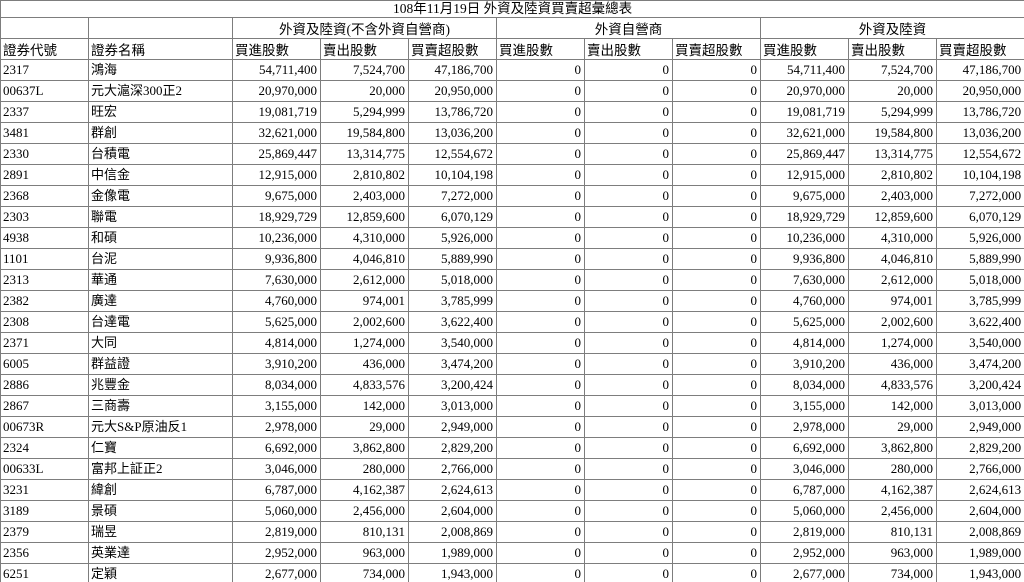 The width and height of the screenshot is (1024, 582). What do you see at coordinates (979, 70) in the screenshot?
I see `cell-net-shares: 47,186,700` at bounding box center [979, 70].